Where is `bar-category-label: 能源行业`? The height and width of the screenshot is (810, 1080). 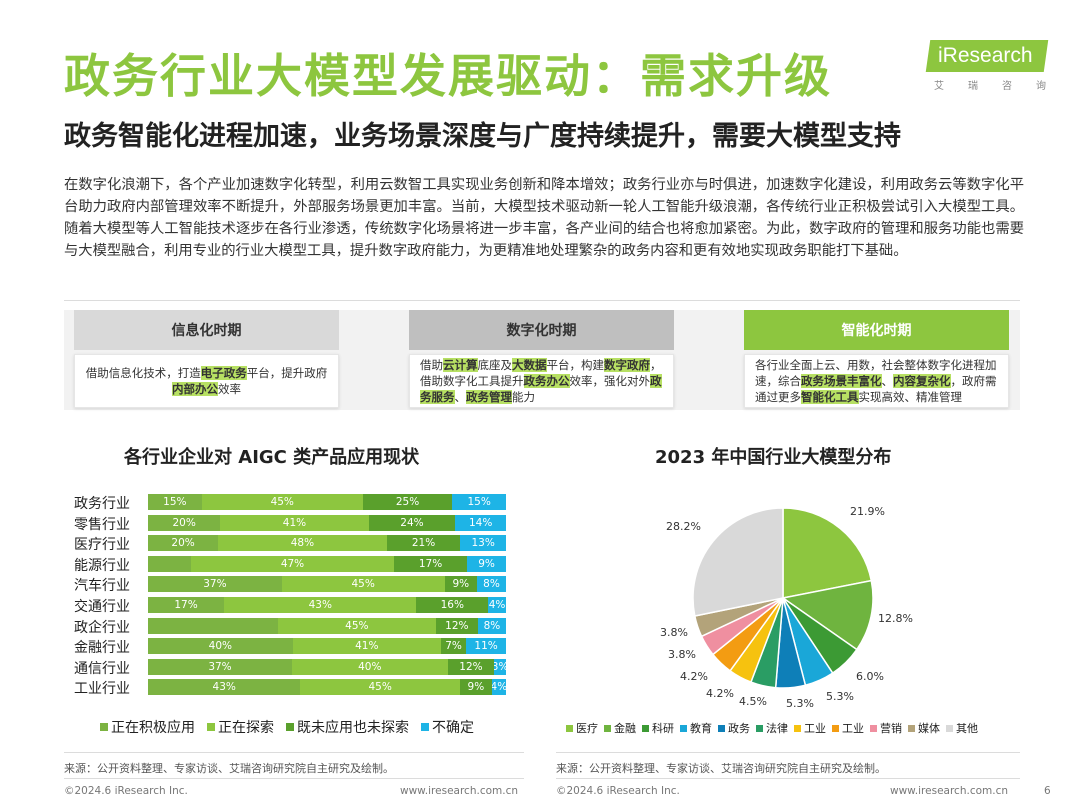
bar-category-label: 能源行业 is located at coordinates (102, 565).